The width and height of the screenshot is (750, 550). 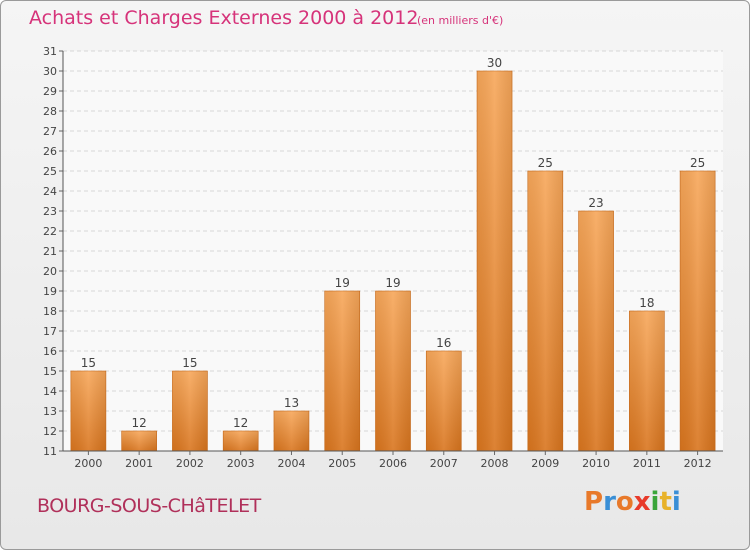 What do you see at coordinates (624, 502) in the screenshot?
I see `logo-letter: o` at bounding box center [624, 502].